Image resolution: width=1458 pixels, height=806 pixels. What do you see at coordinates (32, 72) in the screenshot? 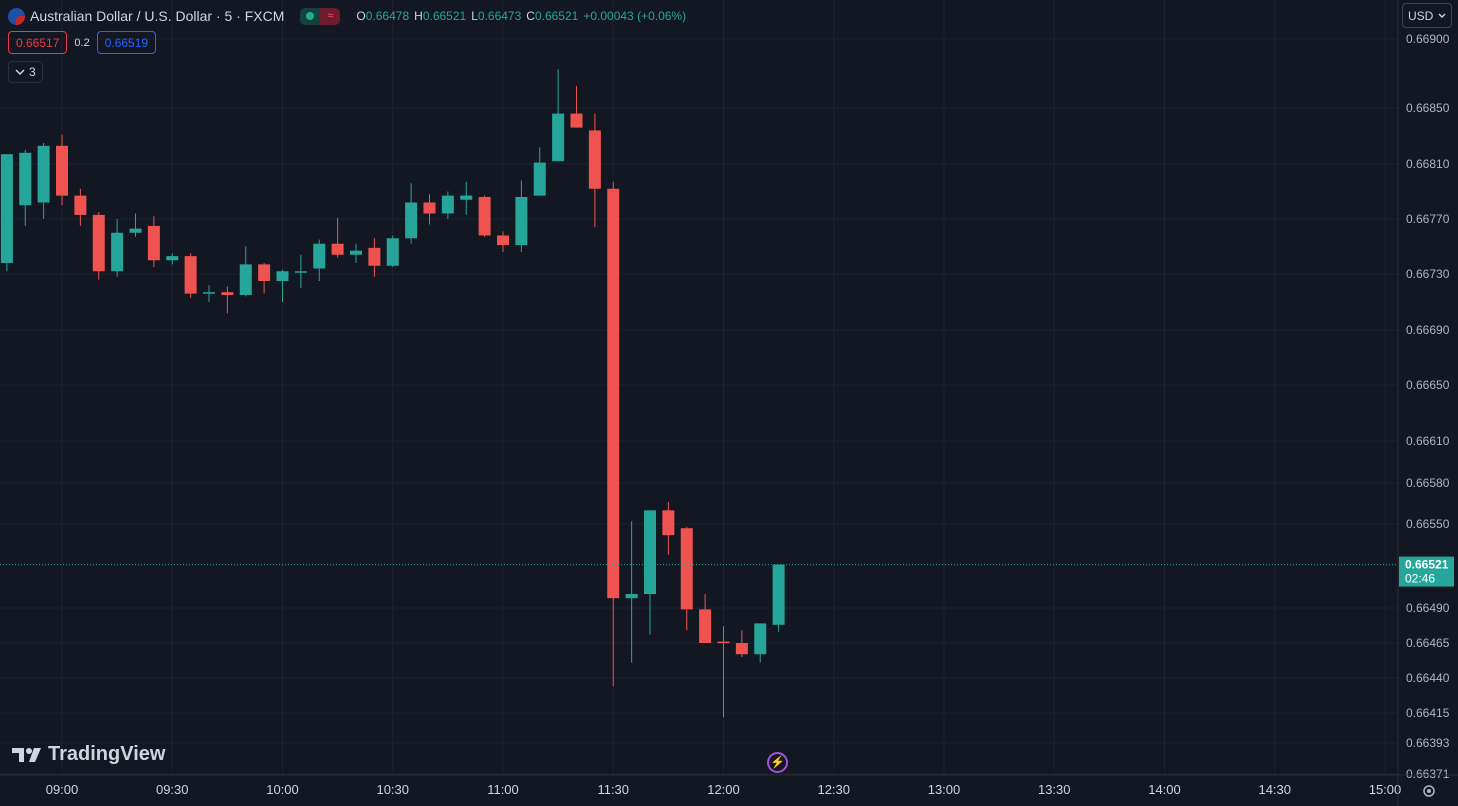
I see `indicators-count: 3` at bounding box center [32, 72].